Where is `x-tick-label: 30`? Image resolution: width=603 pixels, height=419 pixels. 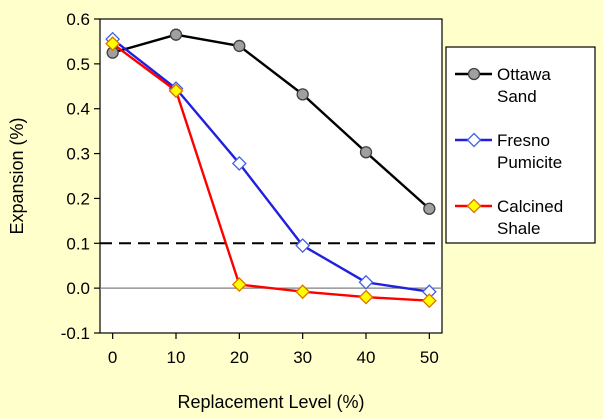 x-tick-label: 30 is located at coordinates (302, 357).